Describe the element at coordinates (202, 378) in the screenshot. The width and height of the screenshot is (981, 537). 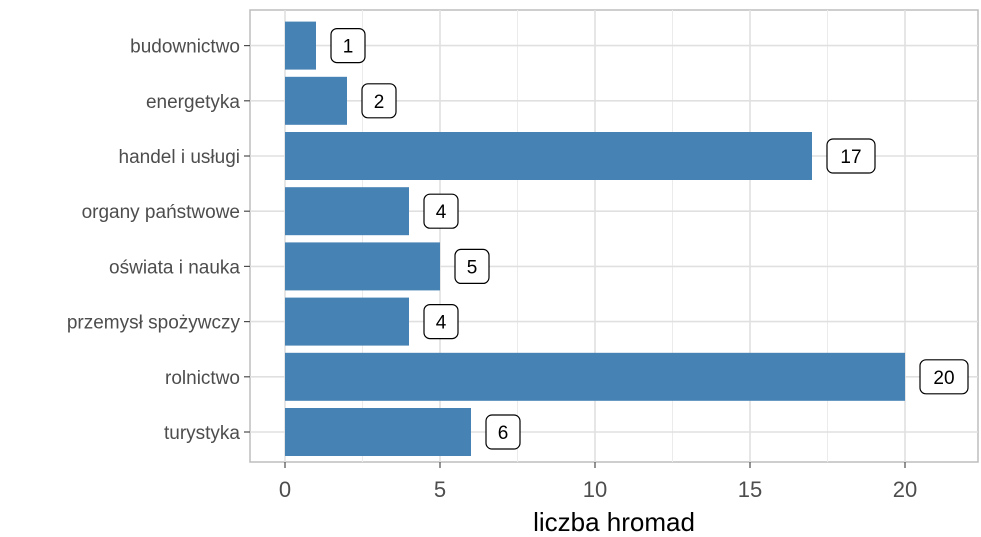
I see `category-label: rolnictwo` at that location.